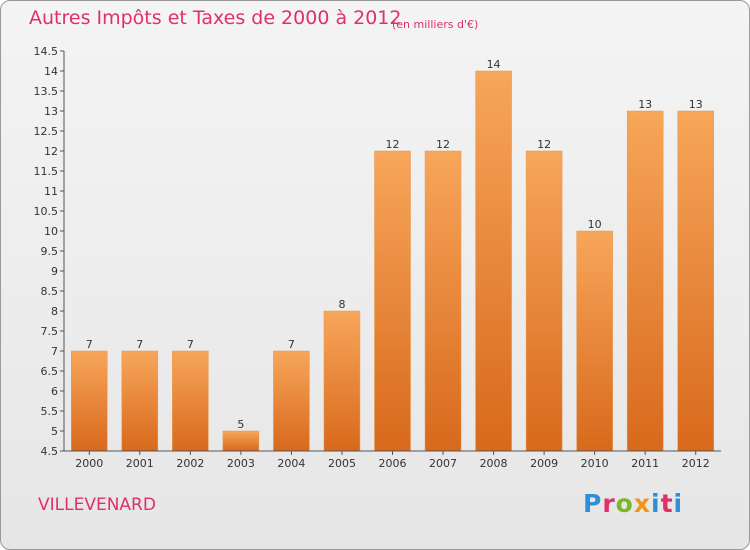 The width and height of the screenshot is (750, 550). Describe the element at coordinates (544, 144) in the screenshot. I see `data-label-2009: 12` at that location.